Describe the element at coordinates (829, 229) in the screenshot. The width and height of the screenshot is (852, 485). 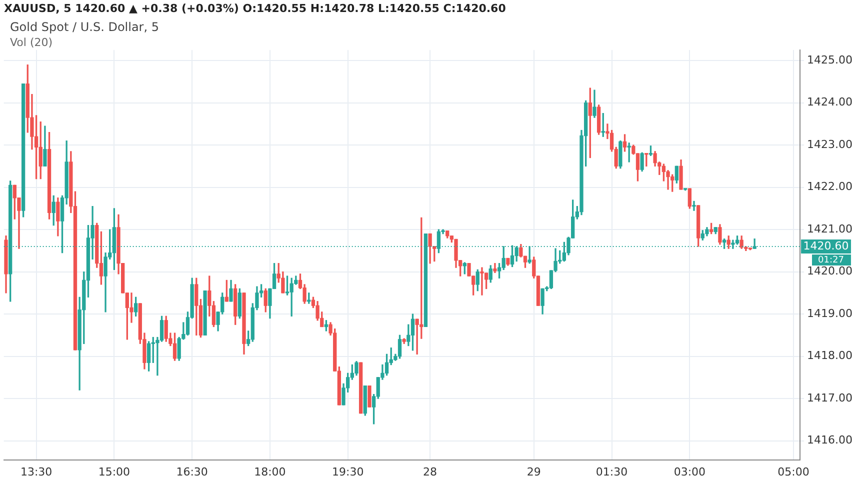
I see `y-tick-label: 1421.00` at that location.